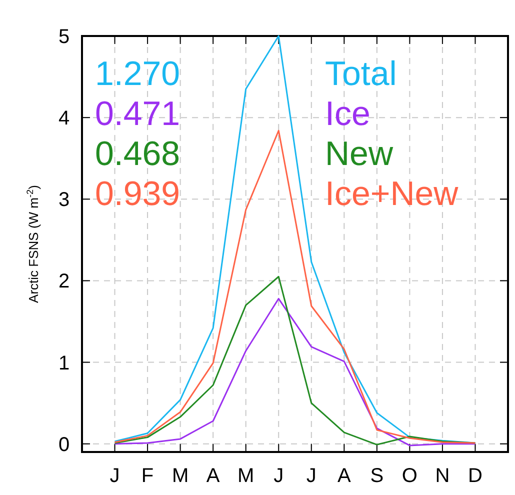 This screenshot has width=515, height=495. What do you see at coordinates (64, 119) in the screenshot?
I see `y-tick-label: 4` at bounding box center [64, 119].